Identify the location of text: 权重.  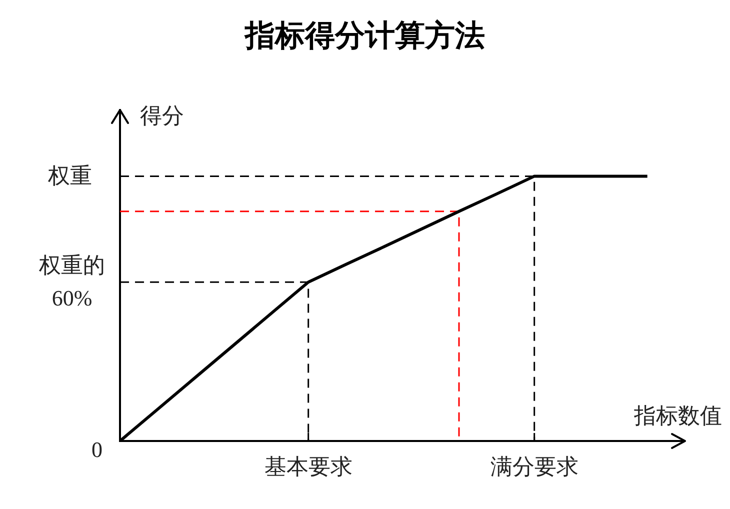
(69, 175).